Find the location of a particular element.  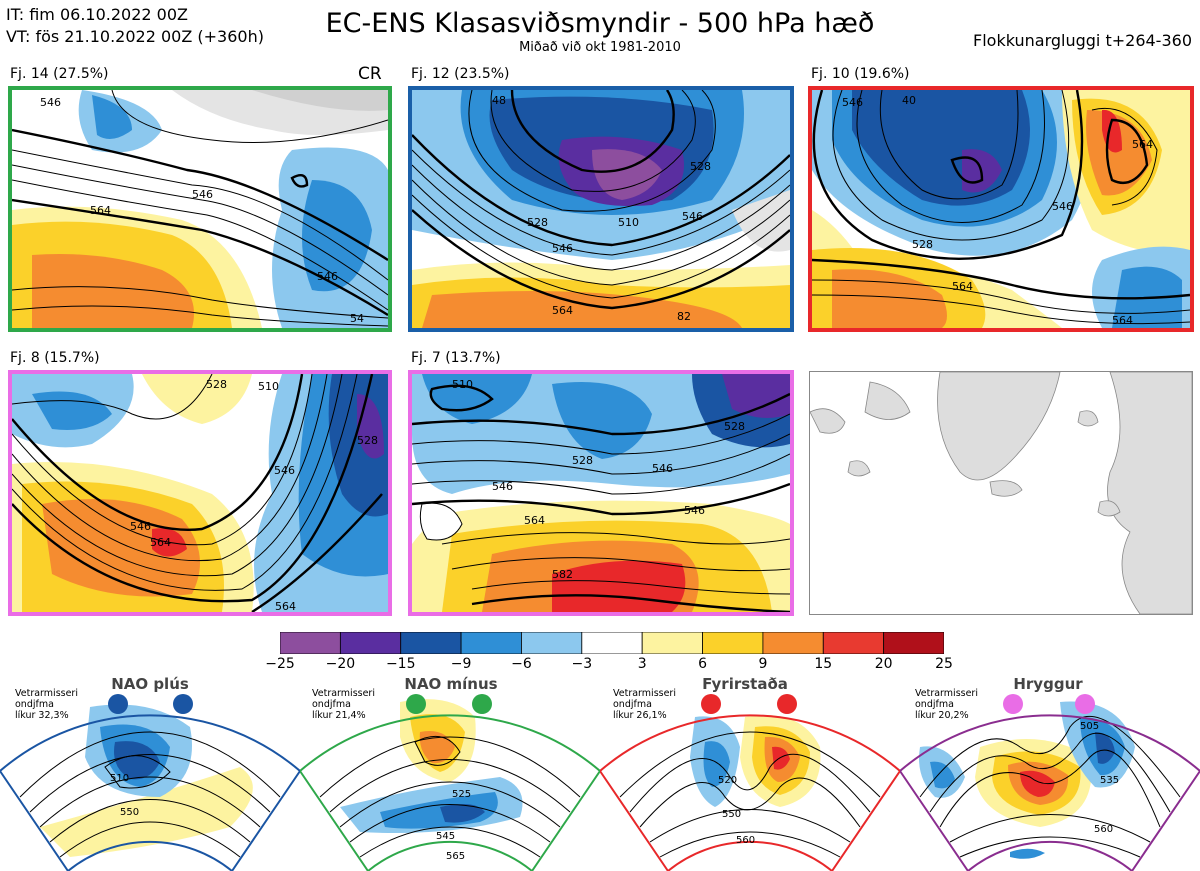

panel-4-label: Fj. 8 (15.7%) is located at coordinates (55, 358).